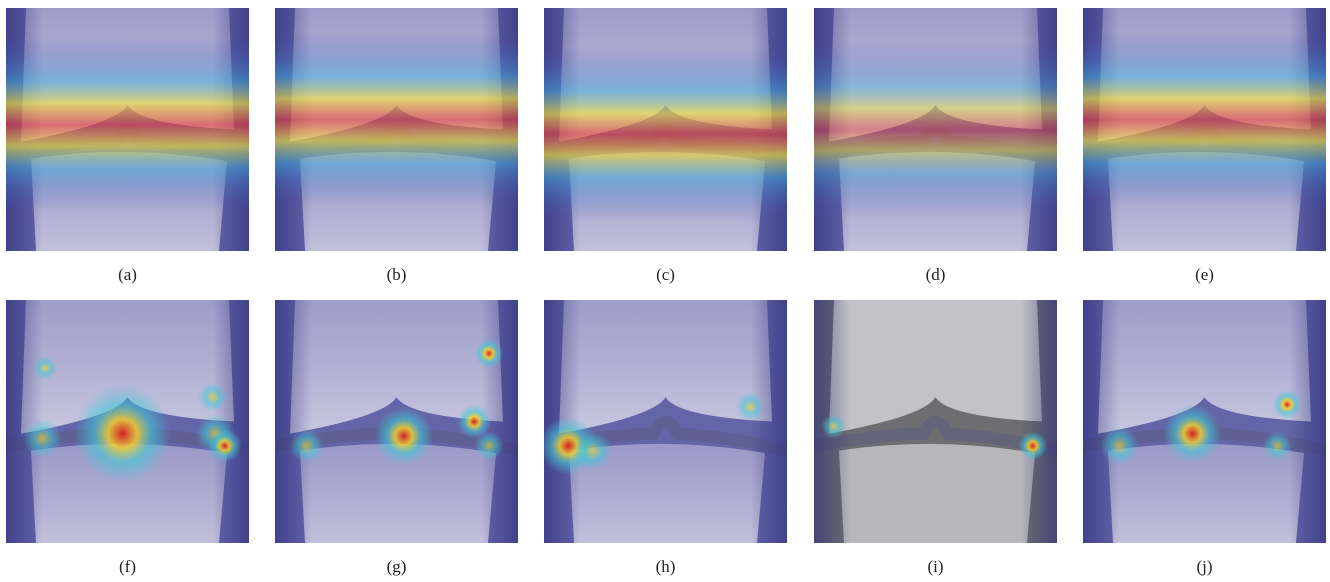 The width and height of the screenshot is (1330, 582). I want to click on panel-caption: (i), so click(935, 566).